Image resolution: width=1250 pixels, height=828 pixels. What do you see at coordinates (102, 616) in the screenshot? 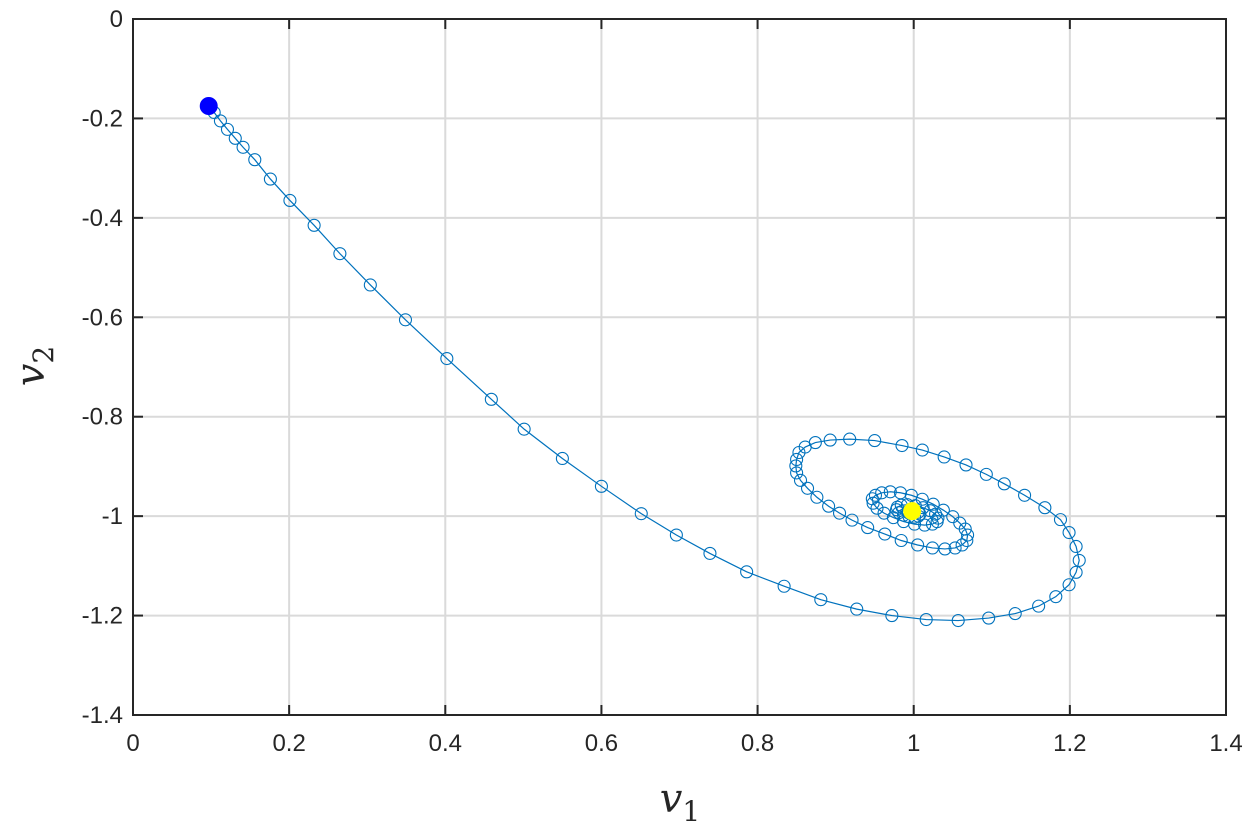
I see `y-tick-label: -1.2` at bounding box center [102, 616].